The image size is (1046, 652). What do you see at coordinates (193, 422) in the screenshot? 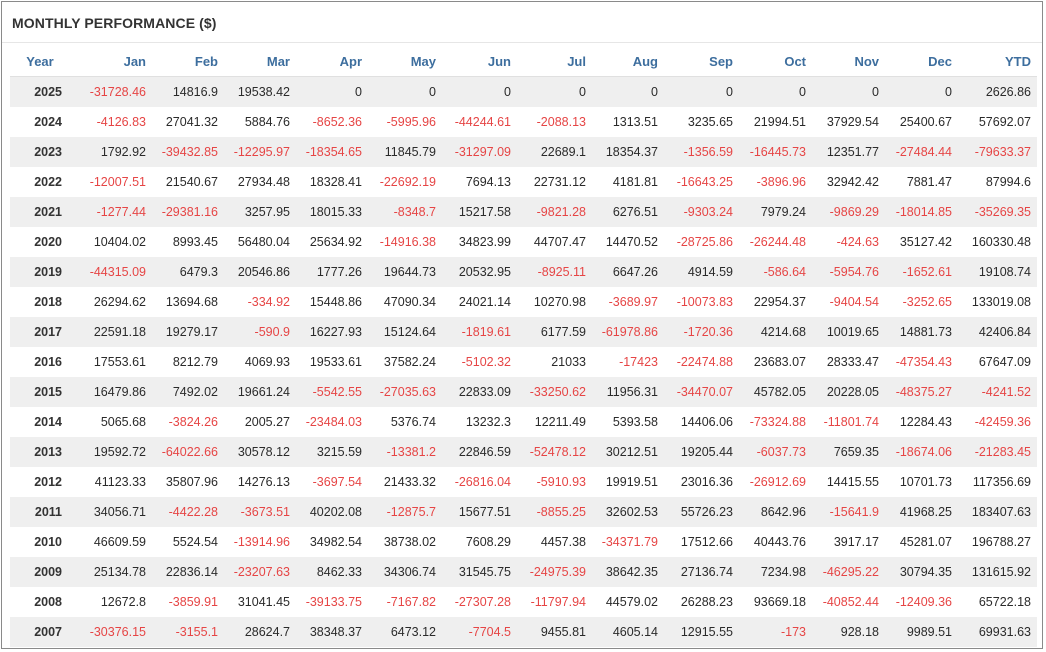
I see `month-value-cell: -3824.26` at bounding box center [193, 422].